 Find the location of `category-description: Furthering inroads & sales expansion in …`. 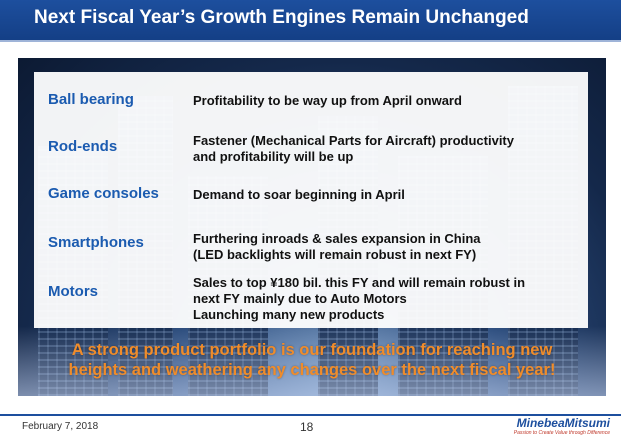

category-description: Furthering inroads & sales expansion in … is located at coordinates (337, 246).